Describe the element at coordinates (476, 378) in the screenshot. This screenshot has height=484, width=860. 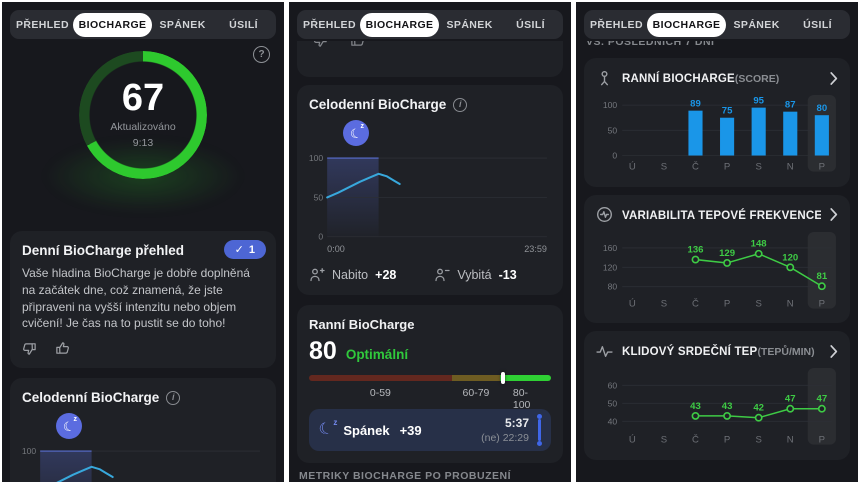
I see `range-mid-segment` at that location.